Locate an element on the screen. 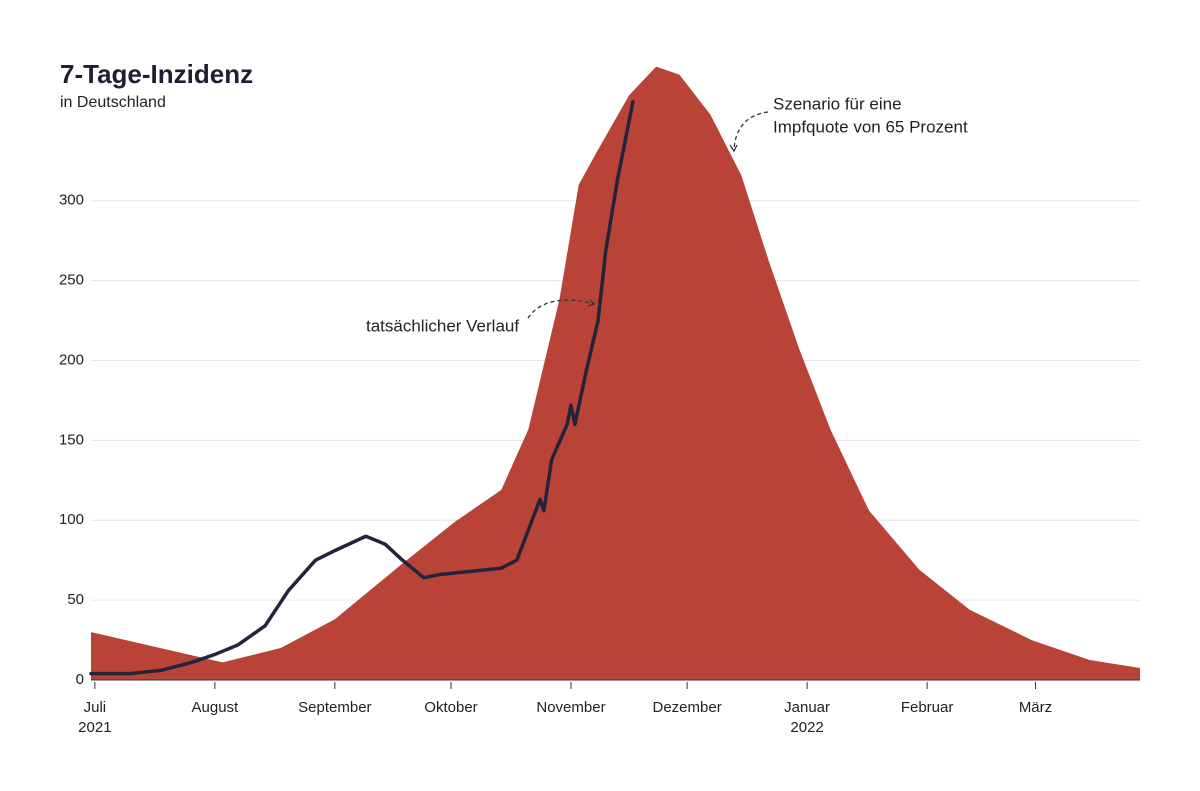 The image size is (1200, 791). year-label: 2022 is located at coordinates (806, 727).